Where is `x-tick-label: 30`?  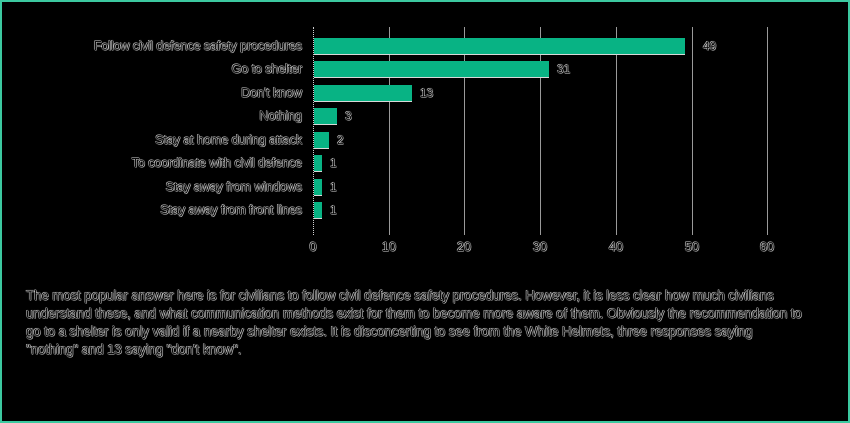
x-tick-label: 30 is located at coordinates (540, 246).